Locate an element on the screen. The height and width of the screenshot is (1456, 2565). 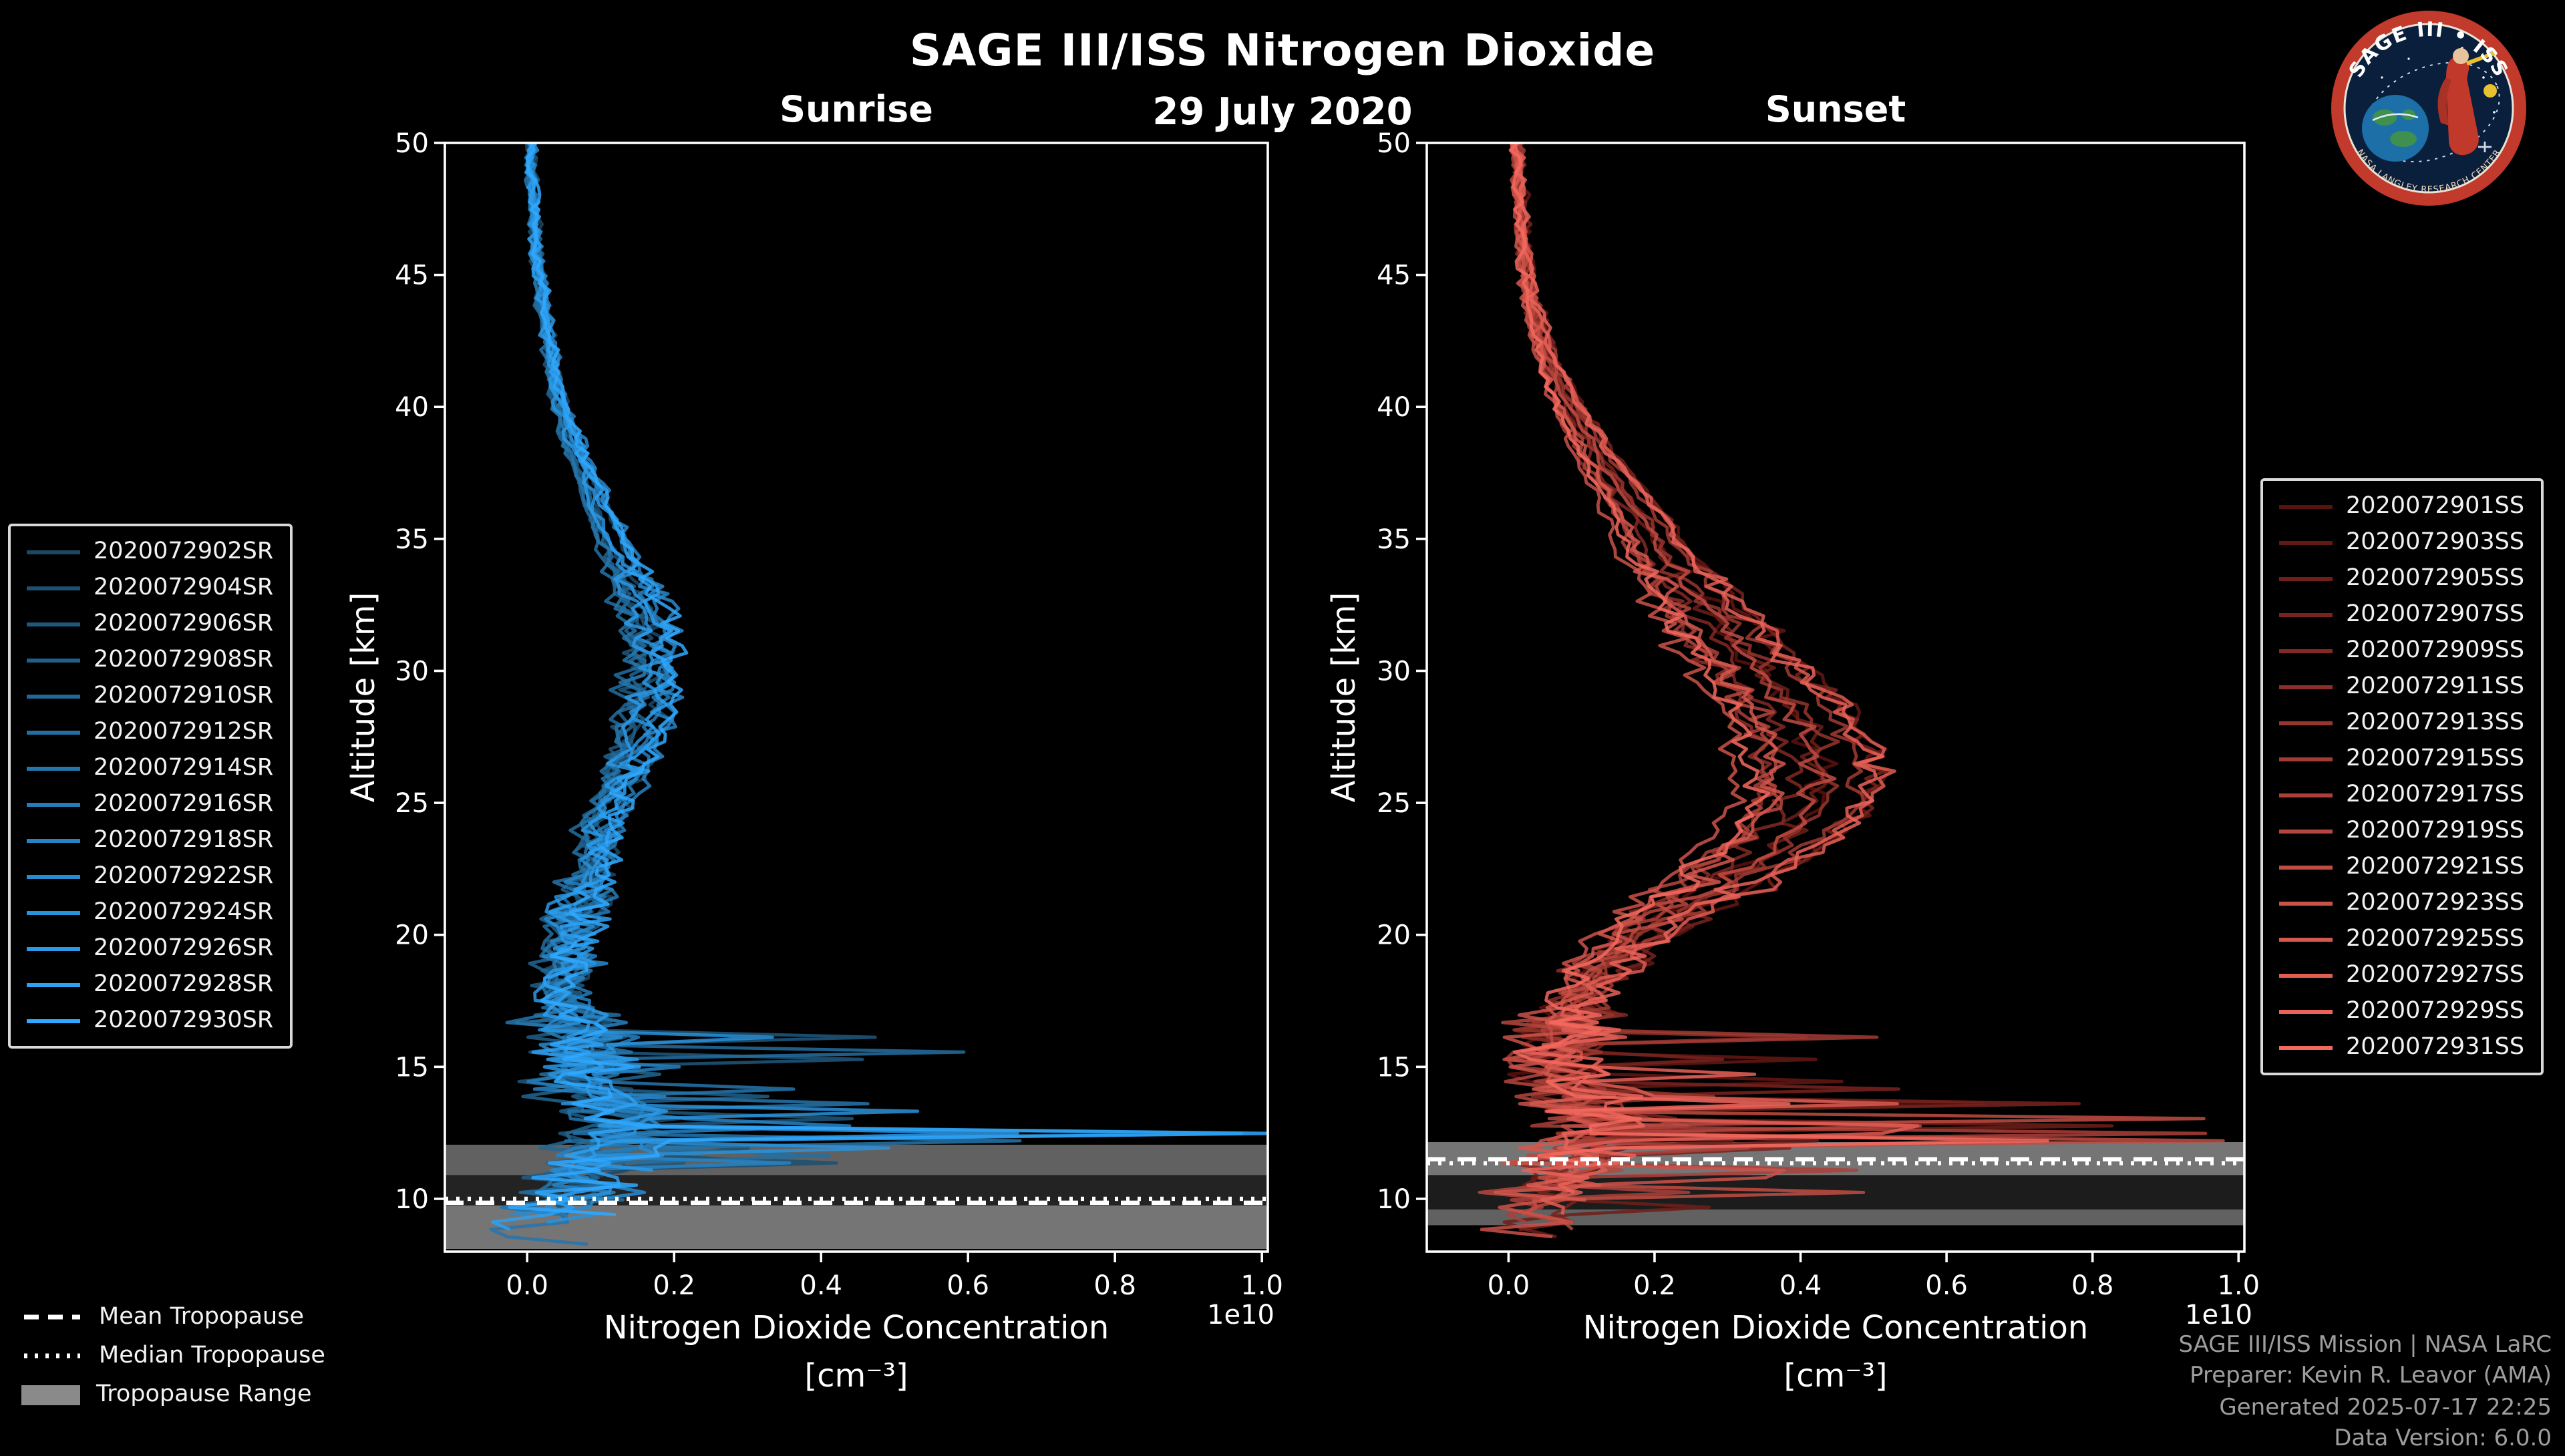
legend-item-2020072925SS: 2020072925SS is located at coordinates (2401, 939).